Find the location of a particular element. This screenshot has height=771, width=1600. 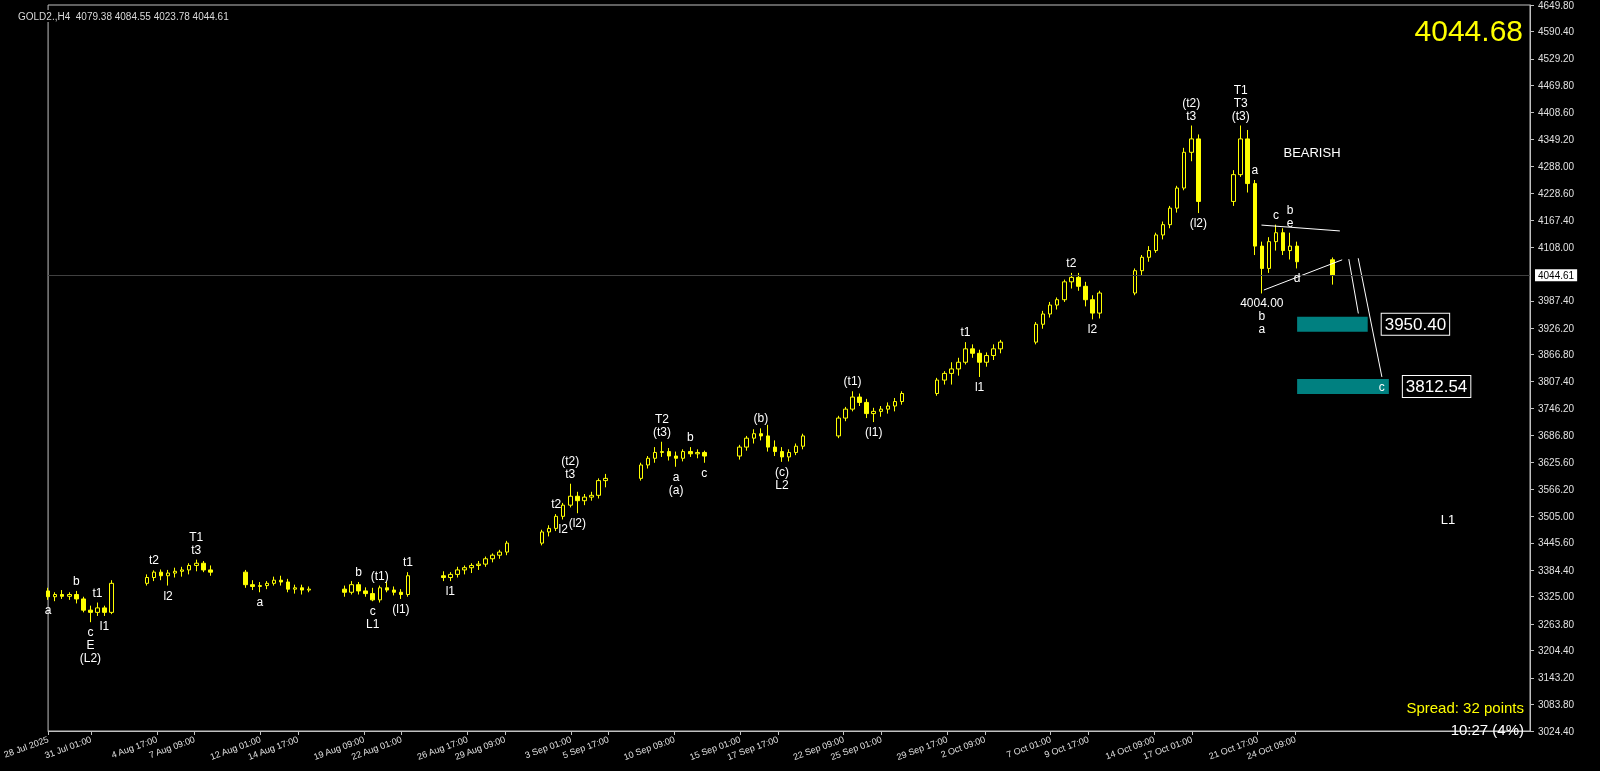

y-tick-label: 4529.20 is located at coordinates (1556, 59).